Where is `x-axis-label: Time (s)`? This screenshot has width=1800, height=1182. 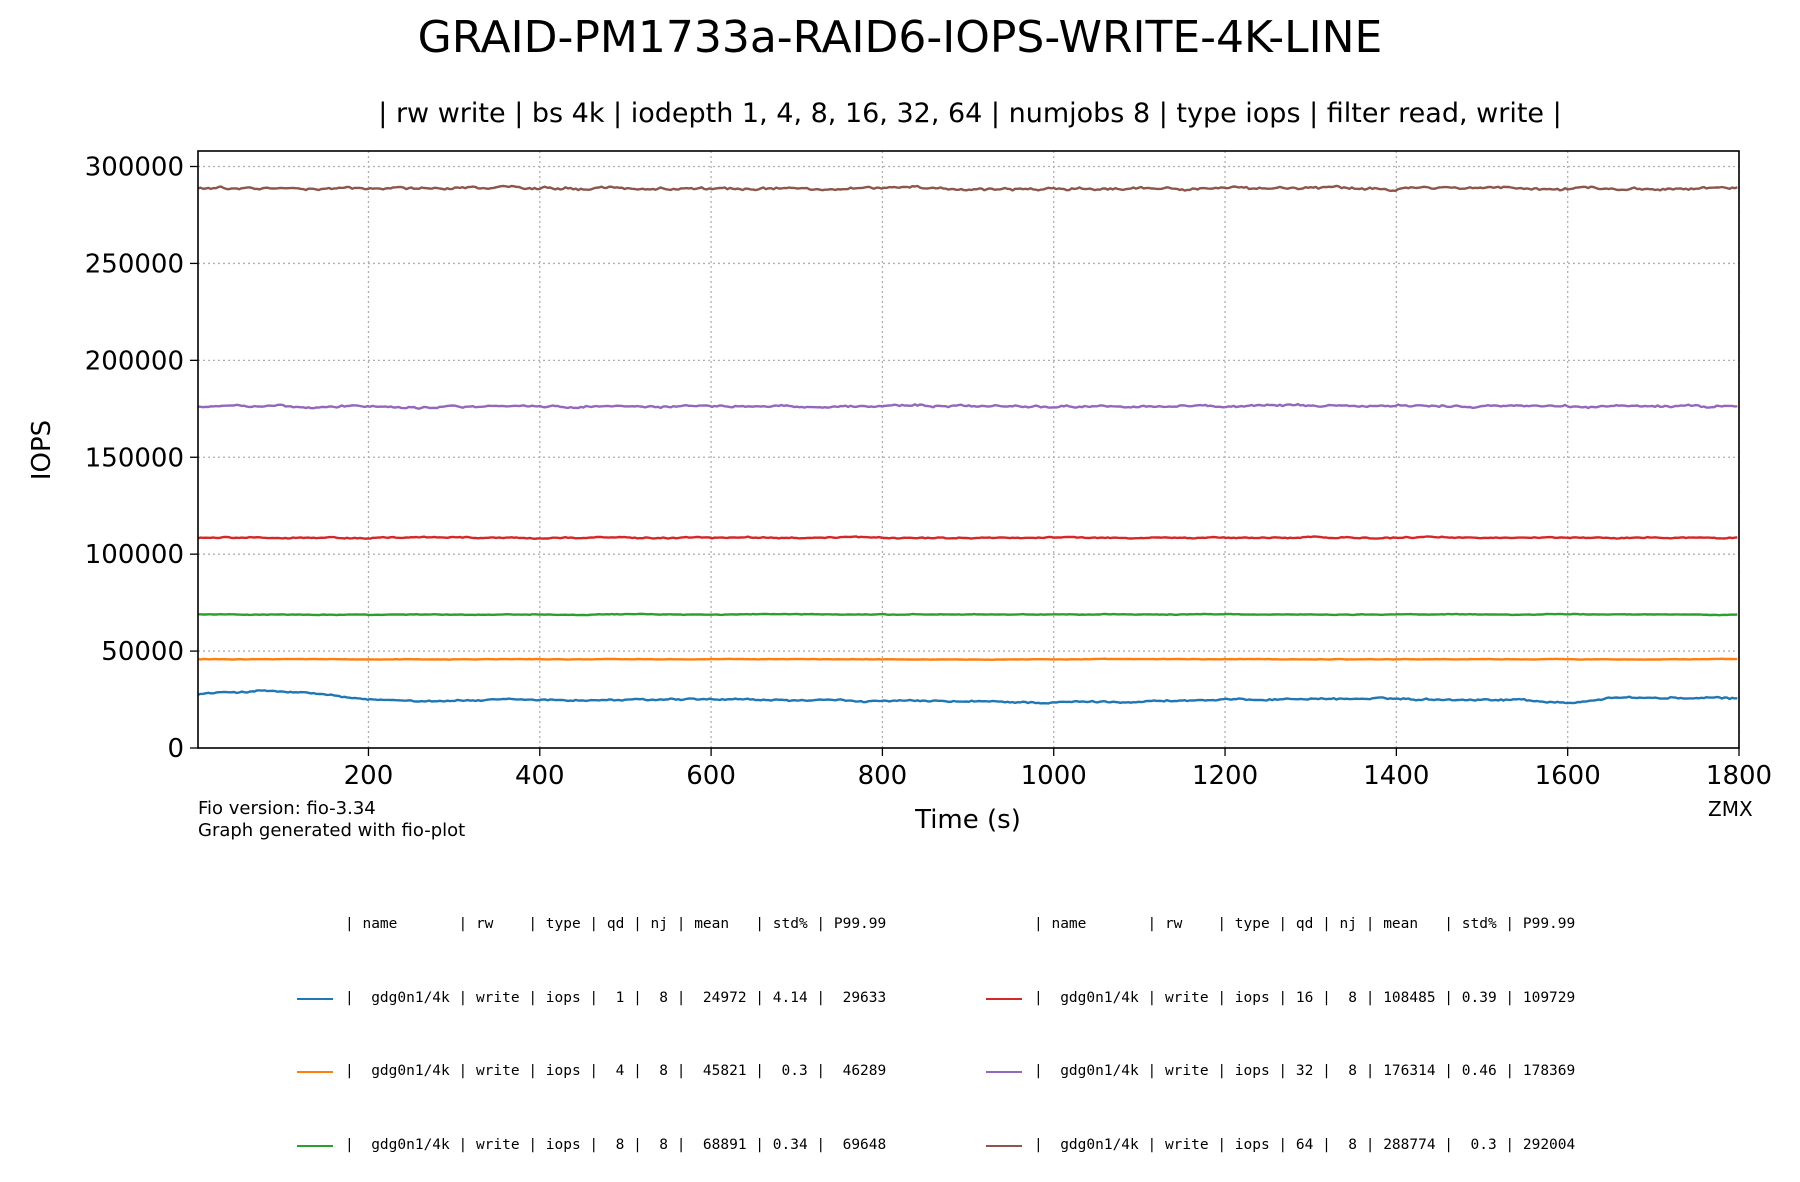 x-axis-label: Time (s) is located at coordinates (967, 820).